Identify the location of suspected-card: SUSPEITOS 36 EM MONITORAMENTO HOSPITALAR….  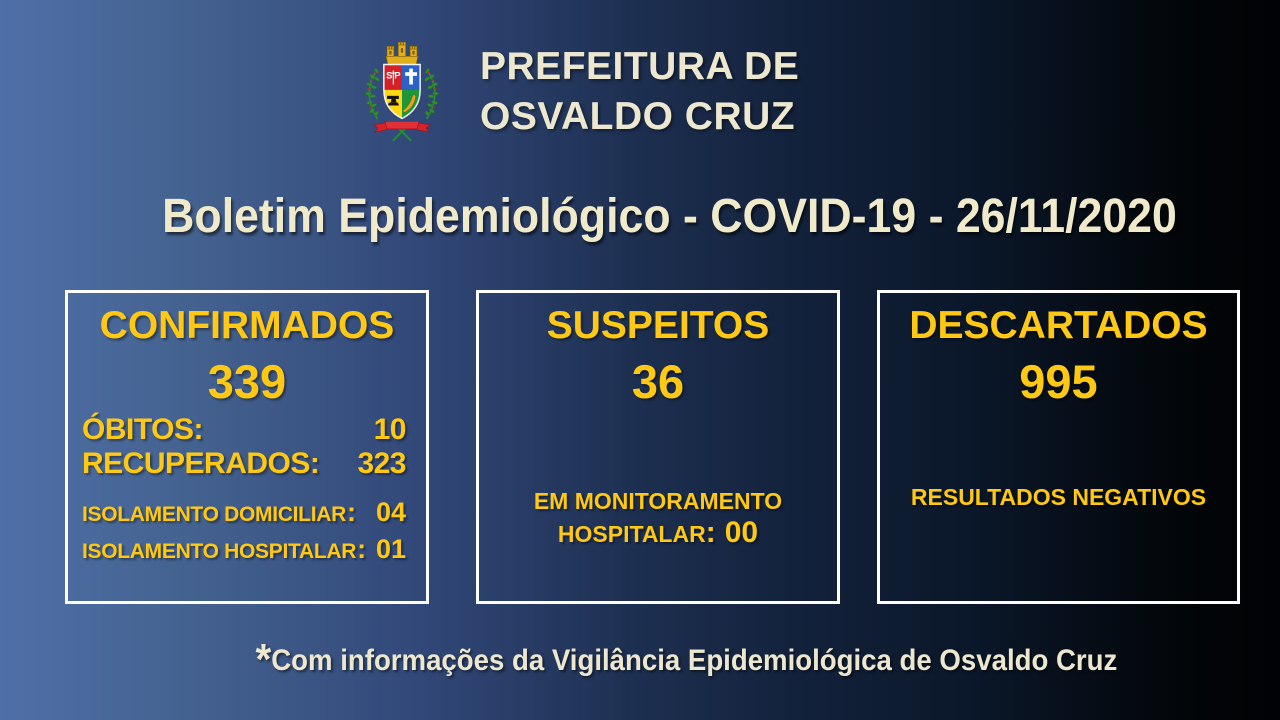
(658, 447).